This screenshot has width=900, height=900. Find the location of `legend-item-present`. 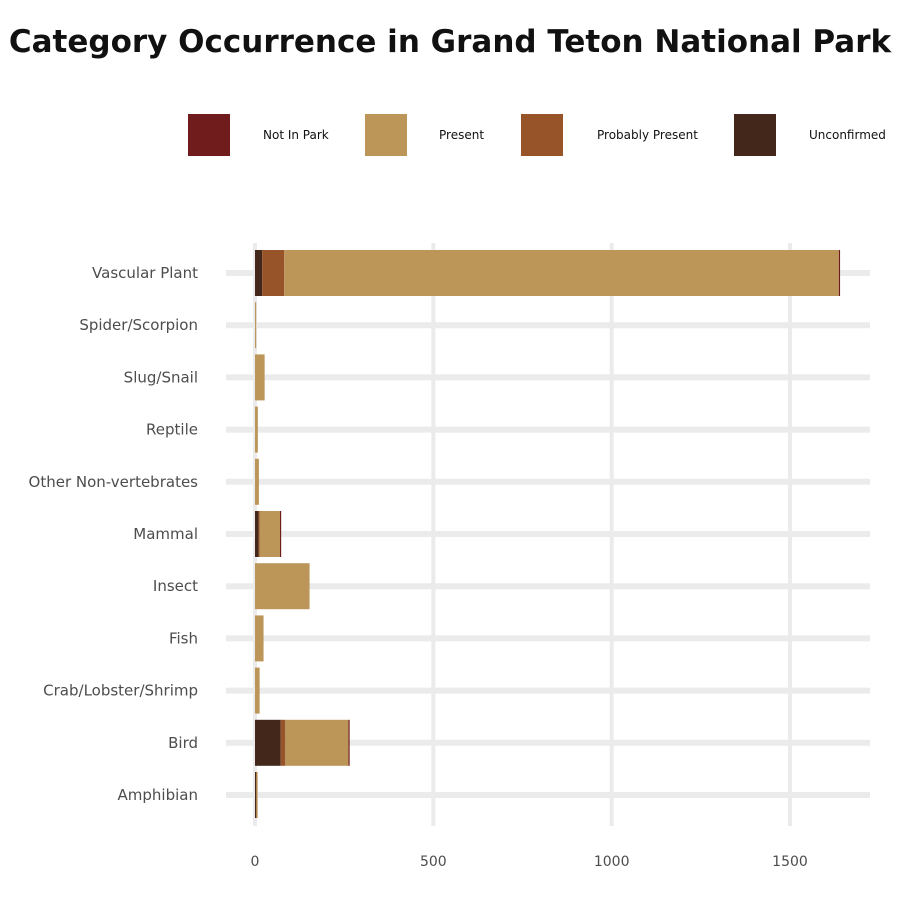

legend-item-present is located at coordinates (386, 135).